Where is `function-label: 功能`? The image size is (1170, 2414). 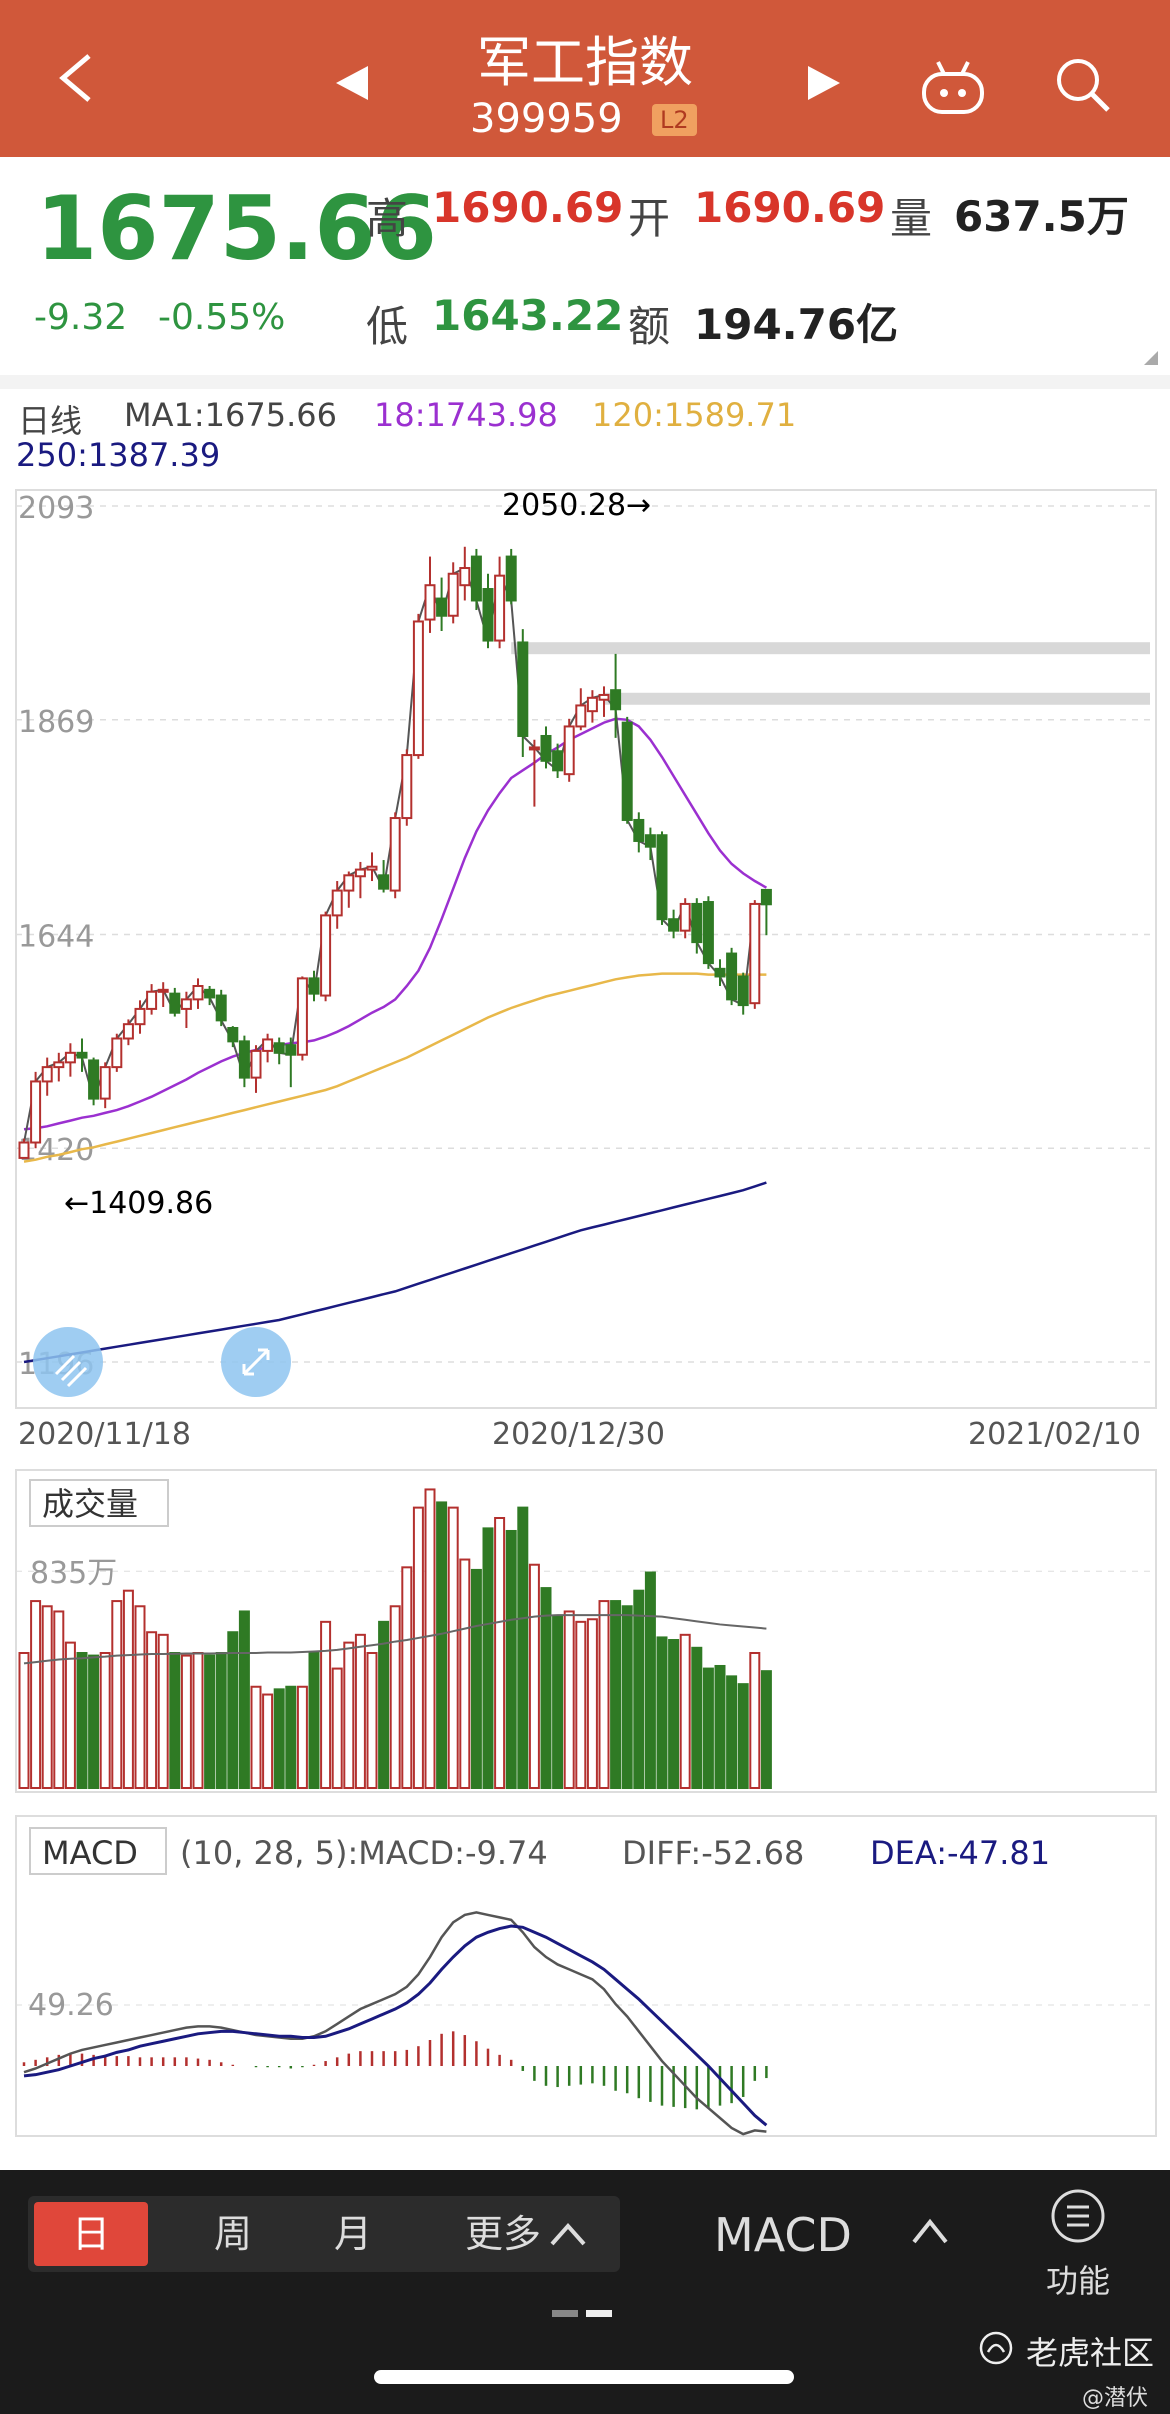
function-label: 功能 is located at coordinates (1078, 2281).